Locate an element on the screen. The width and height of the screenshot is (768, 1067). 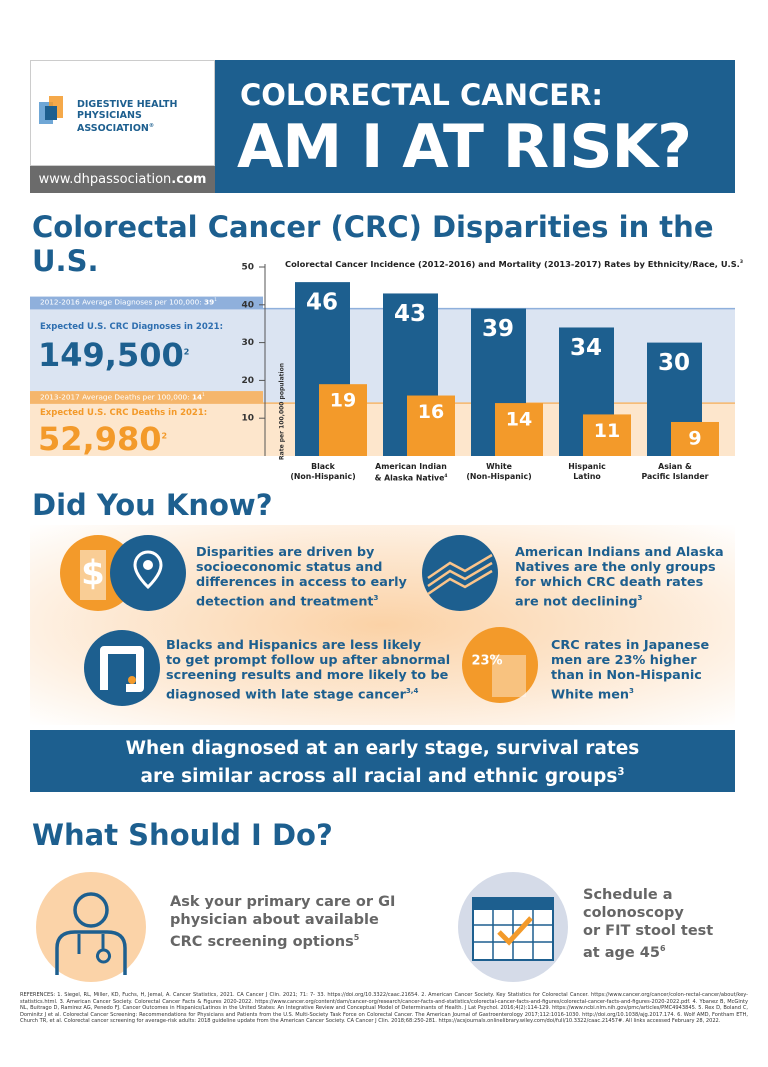
bar-label: 30 is located at coordinates (674, 363).